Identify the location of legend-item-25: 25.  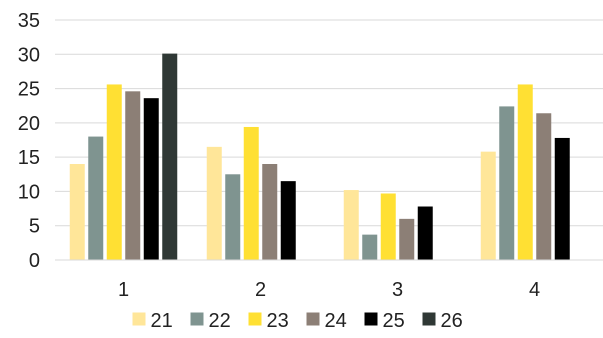
(384, 321).